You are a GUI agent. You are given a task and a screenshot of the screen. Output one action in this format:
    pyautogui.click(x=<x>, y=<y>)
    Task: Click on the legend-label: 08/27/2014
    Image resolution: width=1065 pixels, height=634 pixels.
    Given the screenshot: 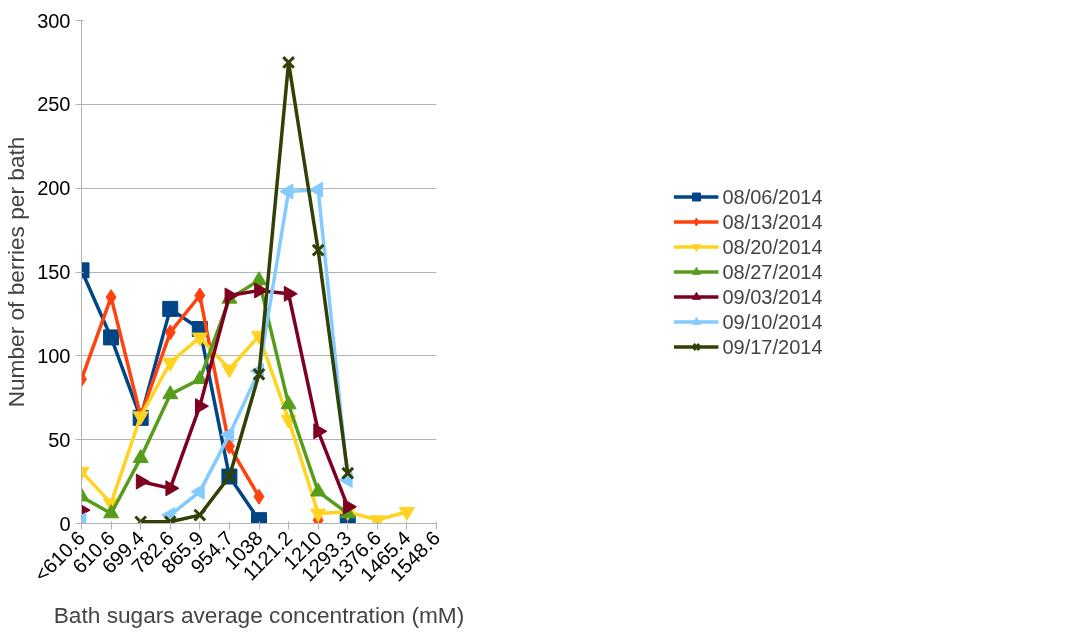 What is the action you would take?
    pyautogui.click(x=772, y=271)
    